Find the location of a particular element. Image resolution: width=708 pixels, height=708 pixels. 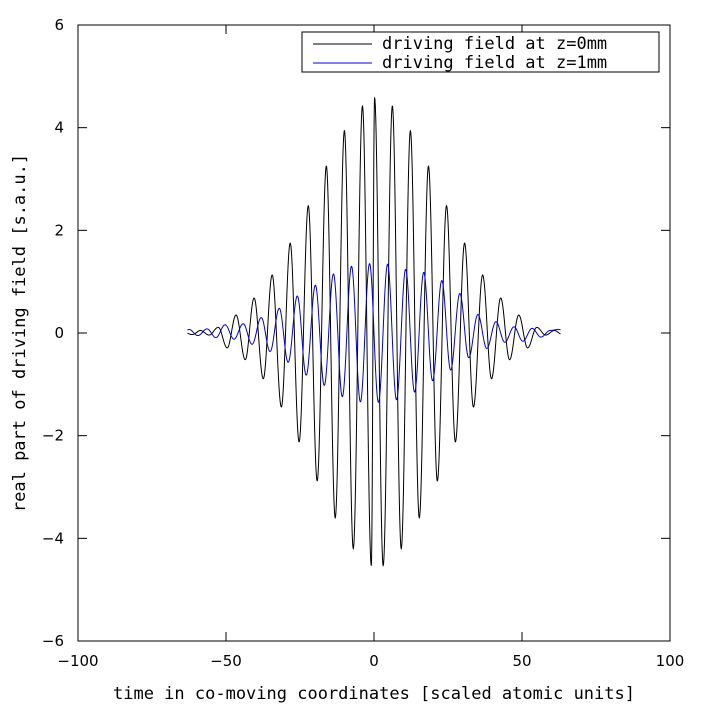

x-tick-label: −100 is located at coordinates (77, 661).